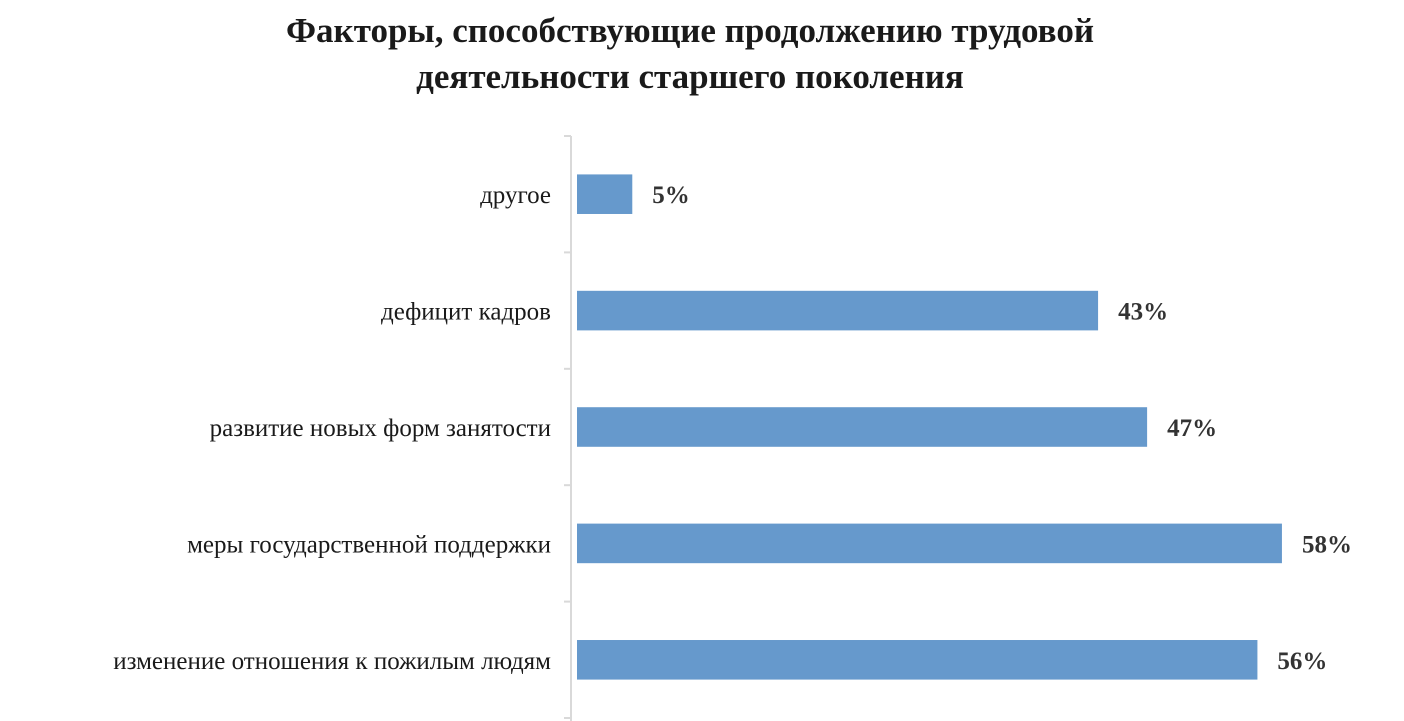  Describe the element at coordinates (369, 544) in the screenshot. I see `category-label: меры государственной поддержки` at that location.